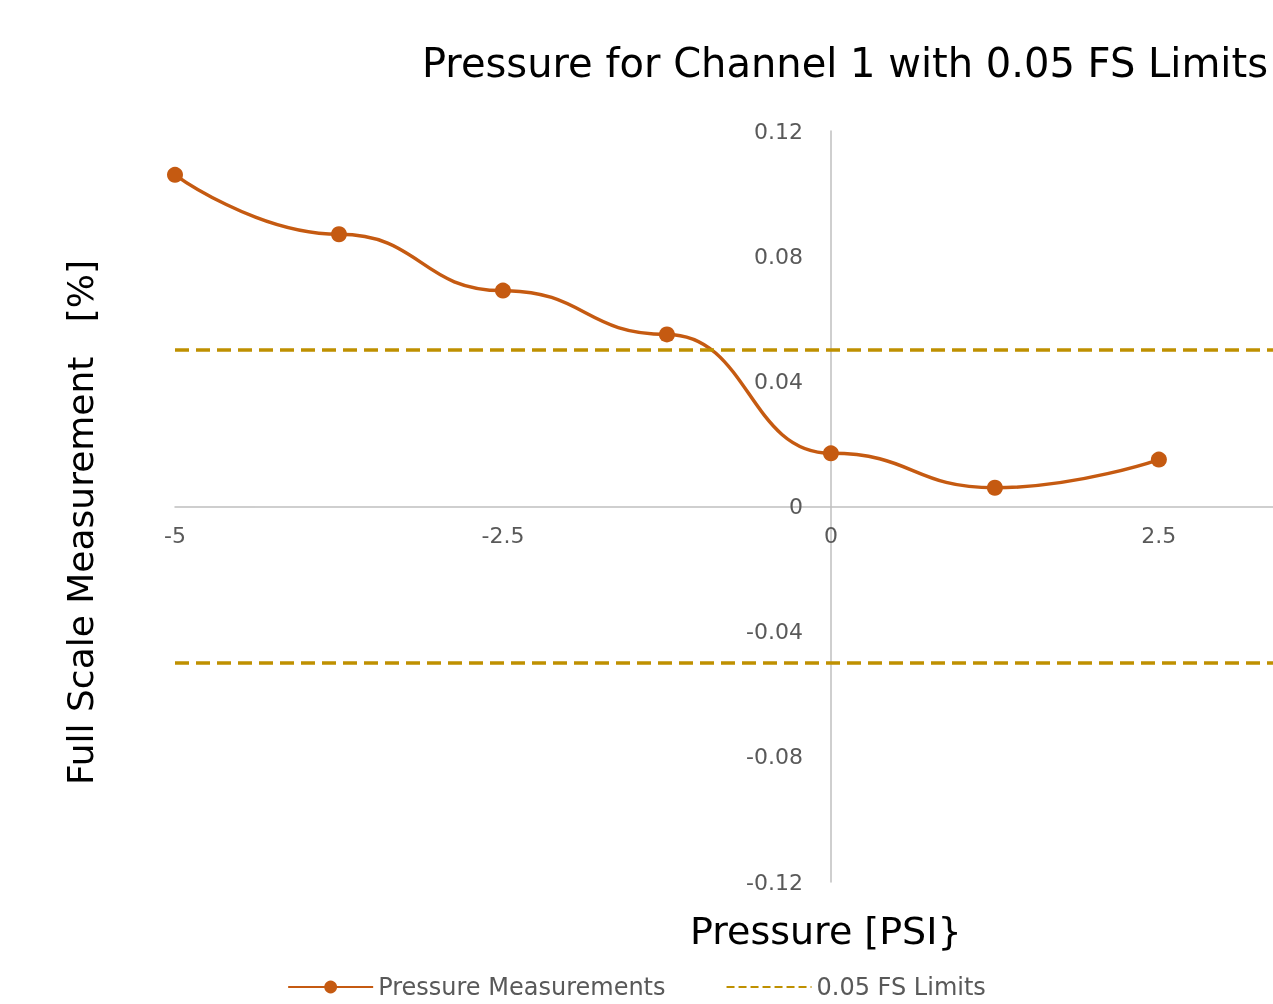  Describe the element at coordinates (901, 987) in the screenshot. I see `legend-label: 0.05 FS Limits` at that location.